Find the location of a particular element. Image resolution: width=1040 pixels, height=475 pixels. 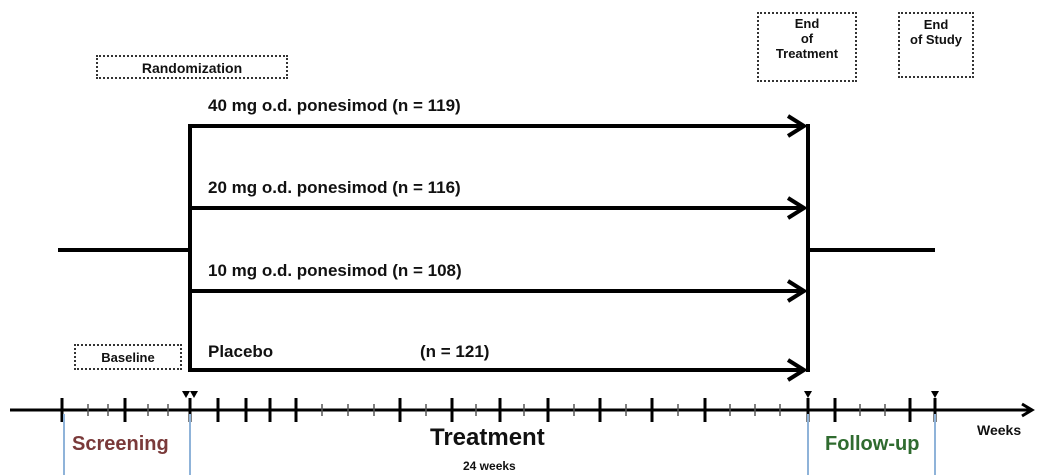

arm-arrow-placebo is located at coordinates (499, 370).